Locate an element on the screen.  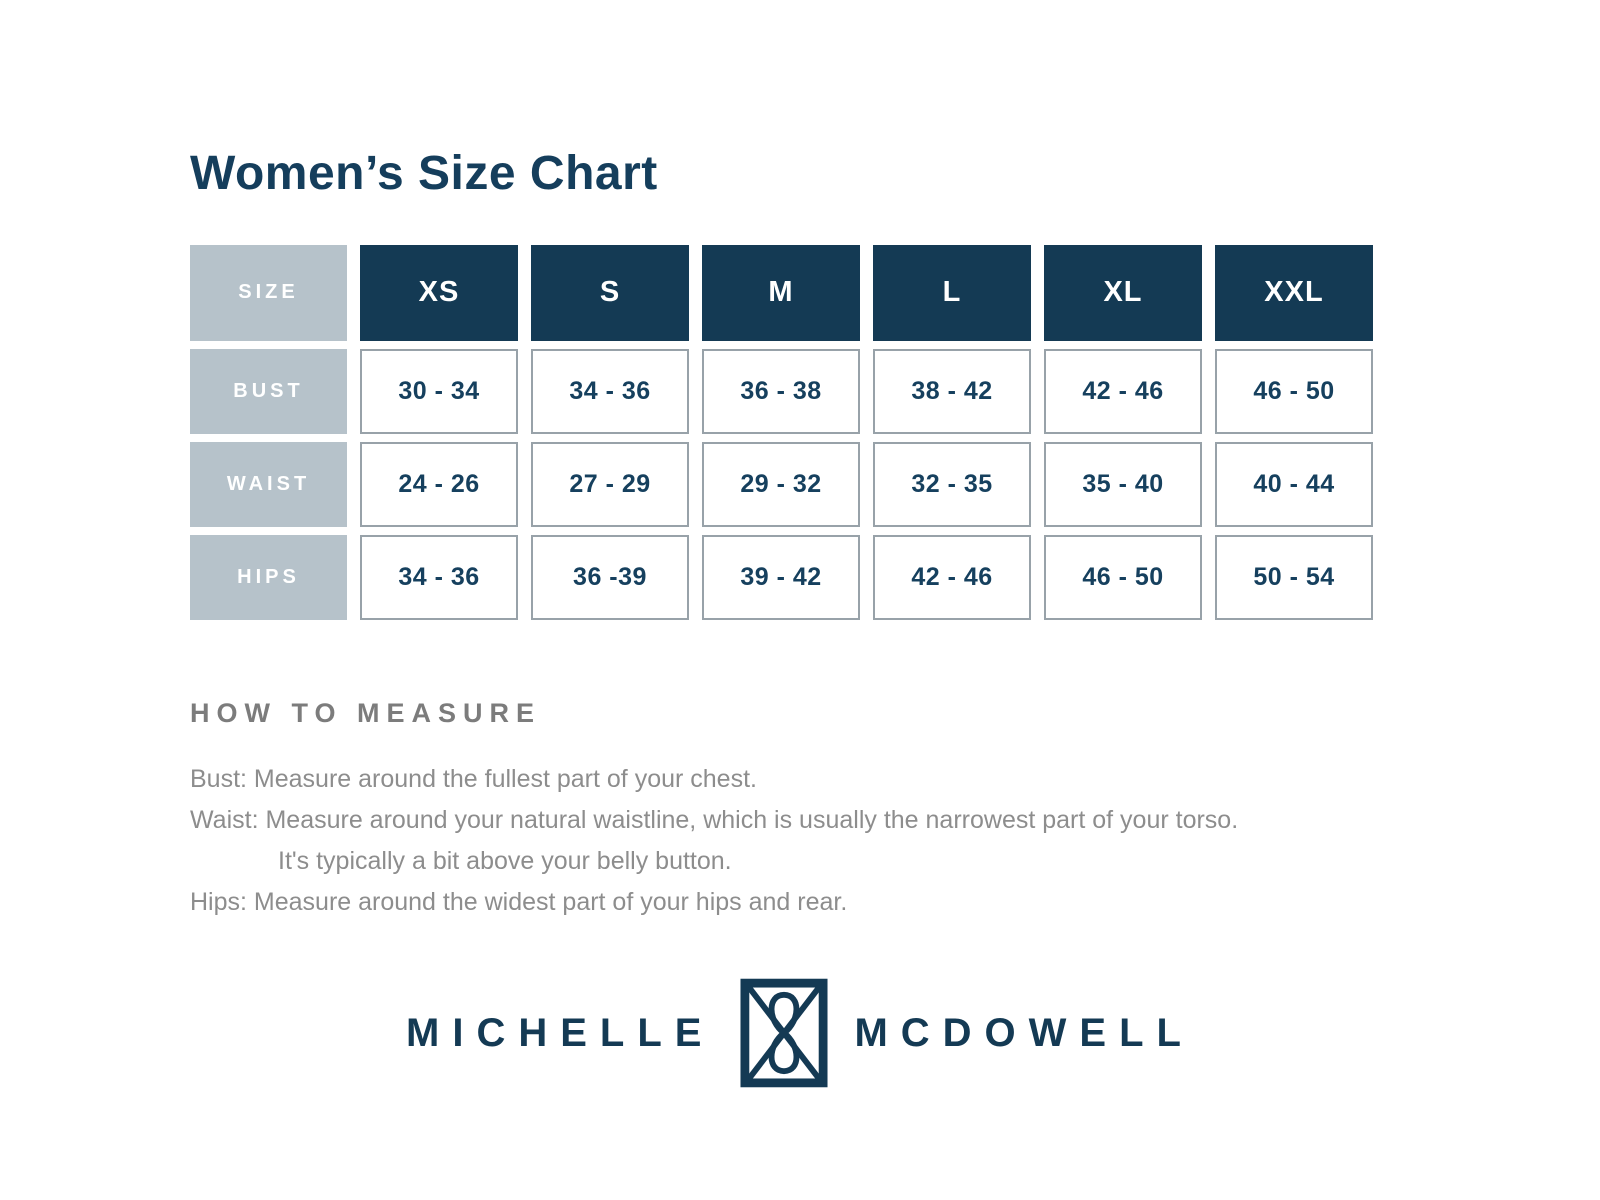
brand-monogram-icon is located at coordinates (784, 1033).